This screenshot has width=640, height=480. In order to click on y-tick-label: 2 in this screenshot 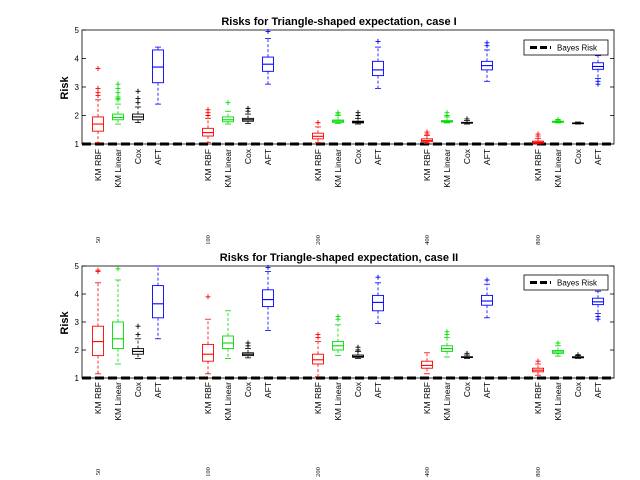, I will do `click(77, 350)`.